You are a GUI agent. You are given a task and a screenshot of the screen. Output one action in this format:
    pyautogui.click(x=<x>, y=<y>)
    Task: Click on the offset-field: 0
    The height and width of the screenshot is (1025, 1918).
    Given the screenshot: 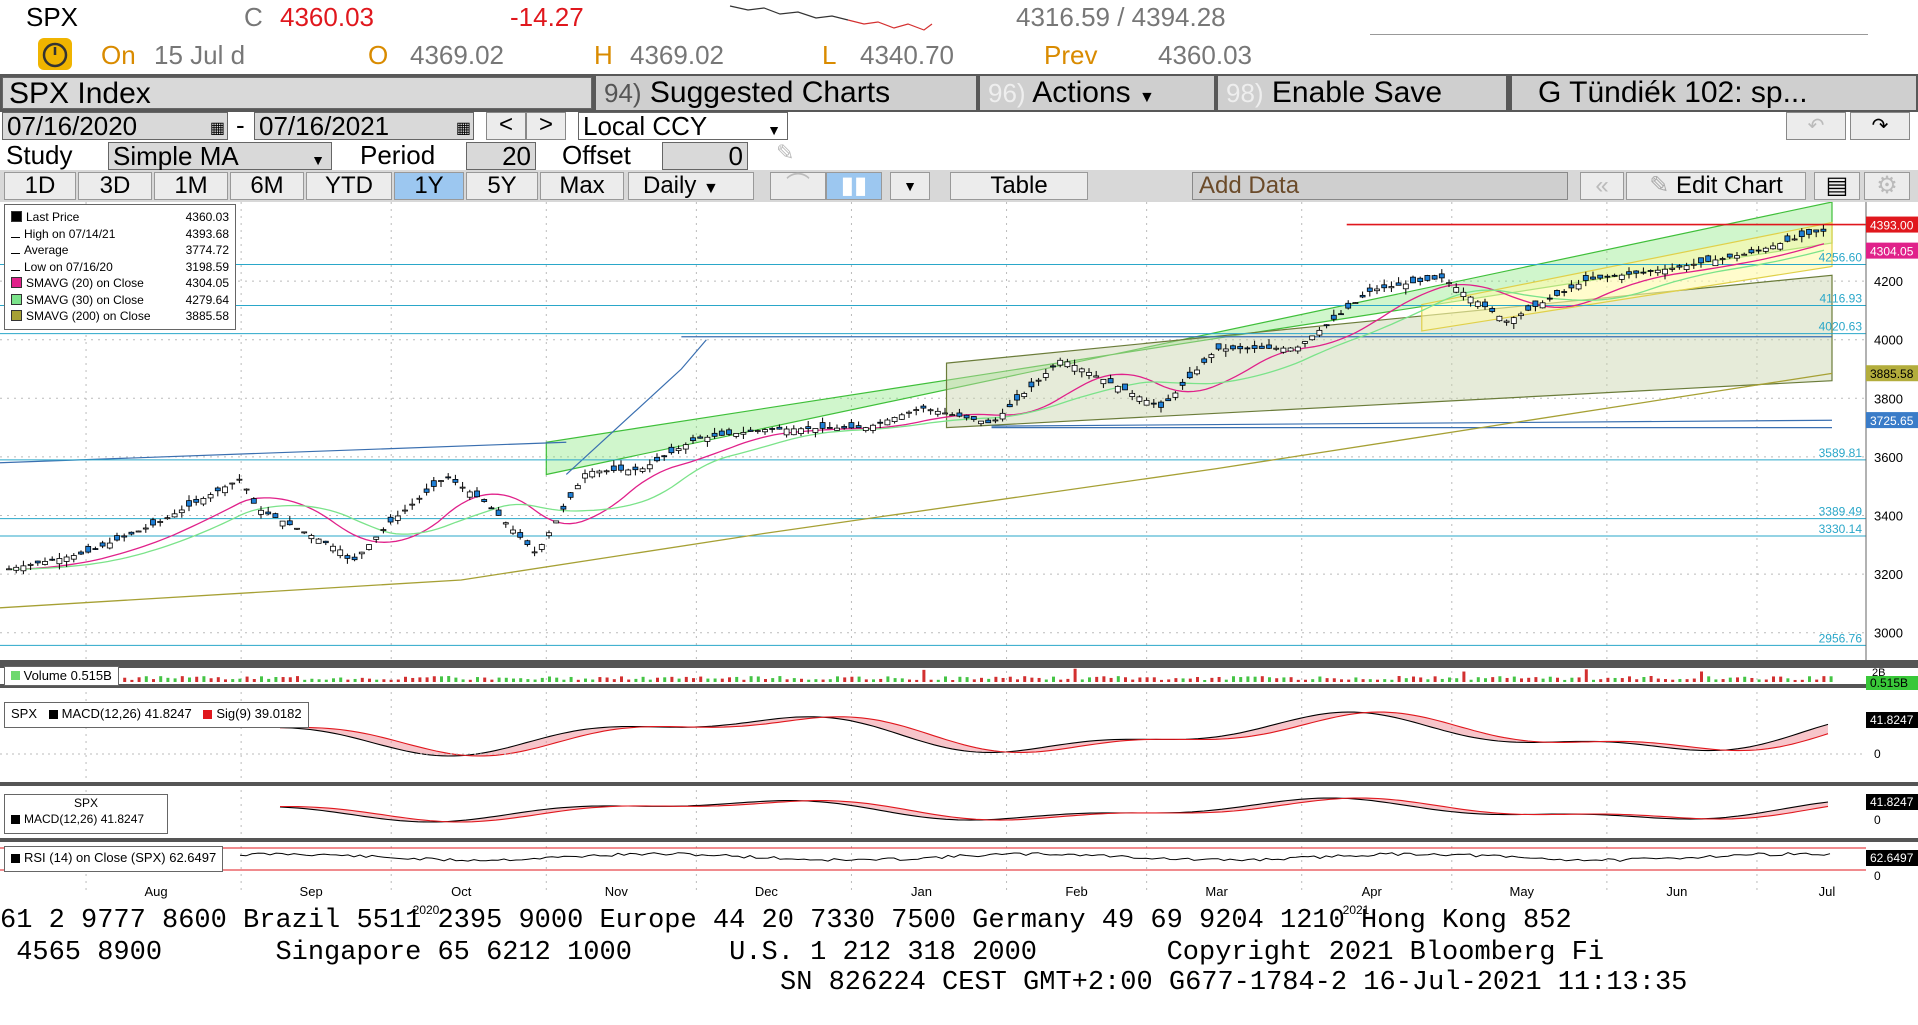 What is the action you would take?
    pyautogui.click(x=705, y=156)
    